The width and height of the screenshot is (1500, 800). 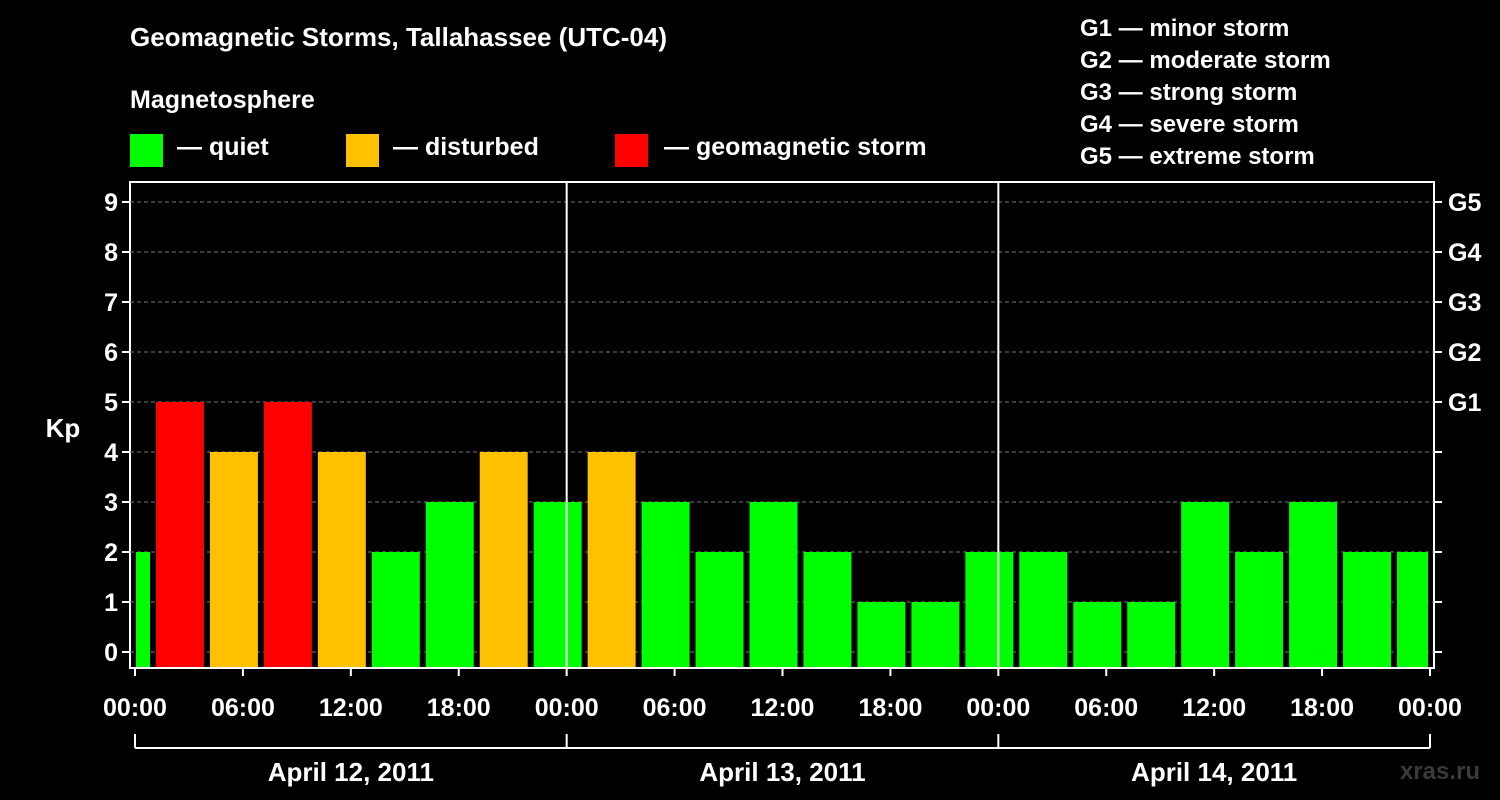 What do you see at coordinates (1439, 771) in the screenshot?
I see `watermark: xras.ru` at bounding box center [1439, 771].